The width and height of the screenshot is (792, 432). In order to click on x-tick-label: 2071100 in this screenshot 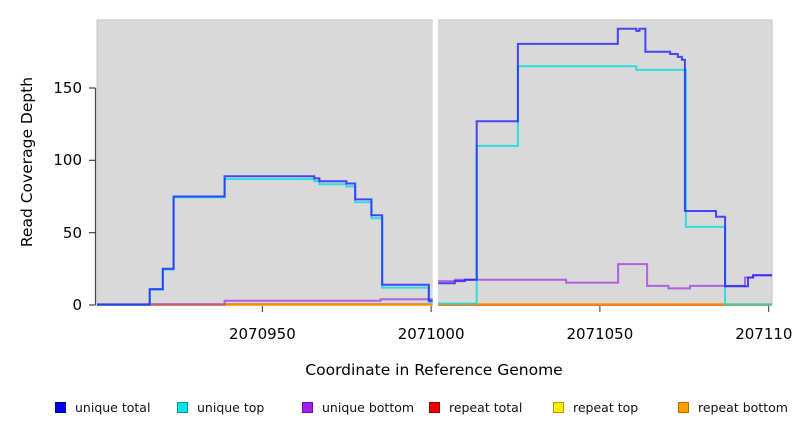, I will do `click(763, 334)`.